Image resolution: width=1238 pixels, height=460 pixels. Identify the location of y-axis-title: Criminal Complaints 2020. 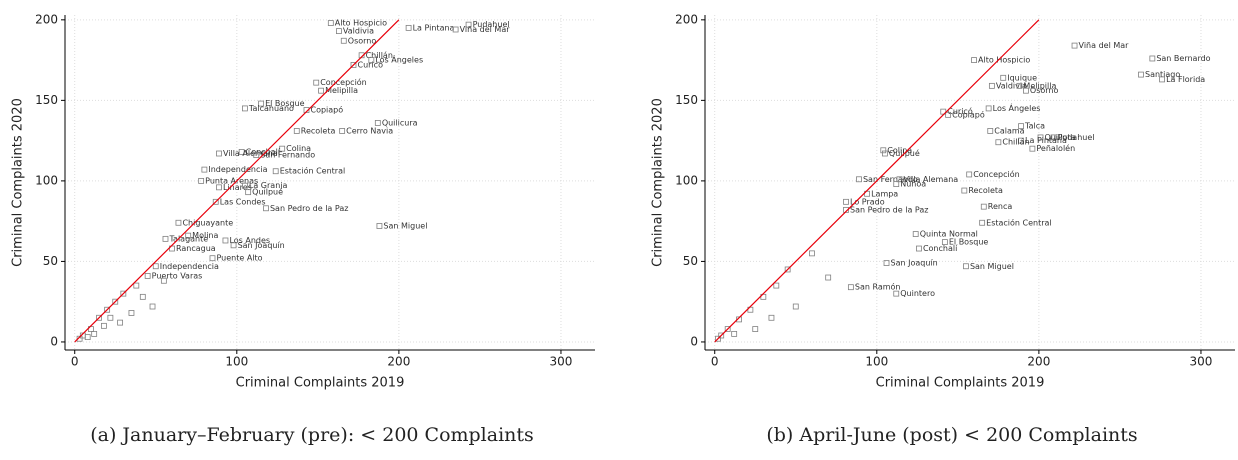
(18, 182).